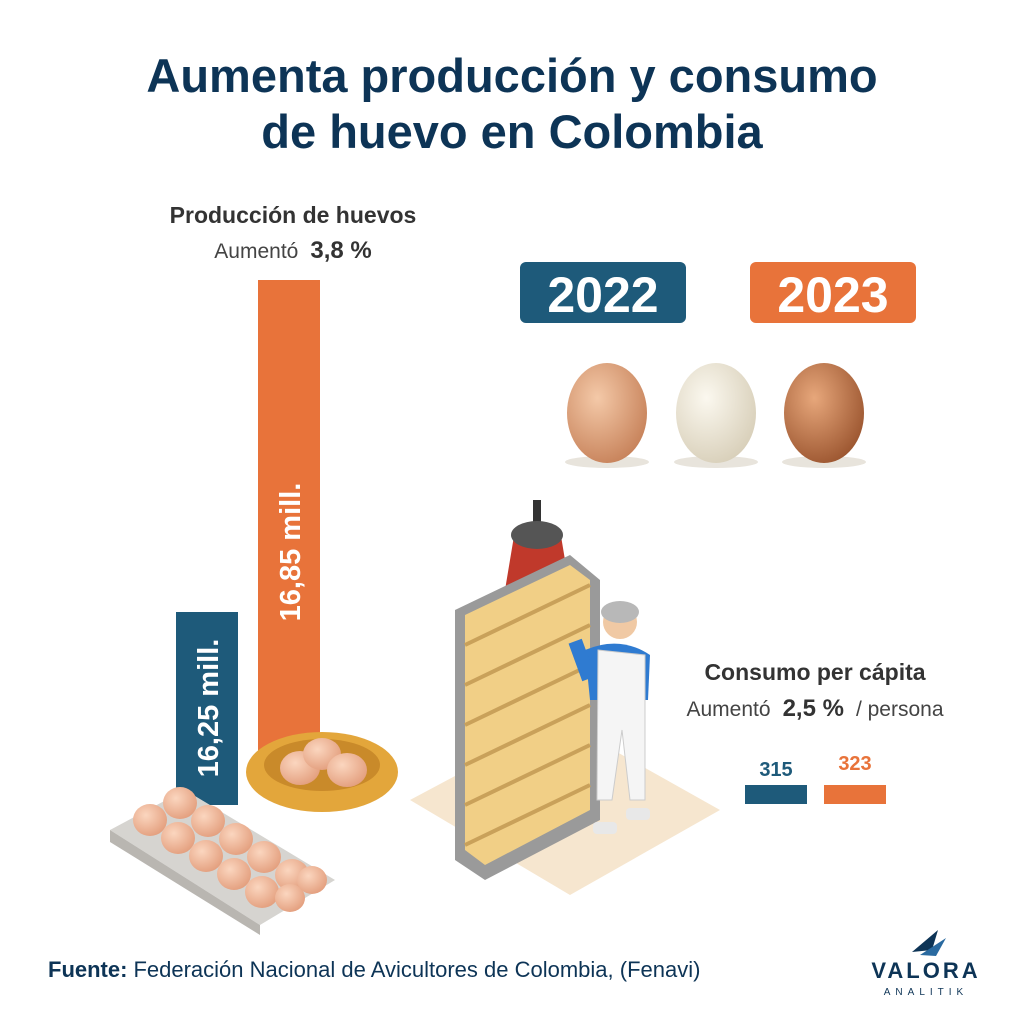 The width and height of the screenshot is (1024, 1024). What do you see at coordinates (291, 552) in the screenshot?
I see `bar-label: 16,85 mill.` at bounding box center [291, 552].